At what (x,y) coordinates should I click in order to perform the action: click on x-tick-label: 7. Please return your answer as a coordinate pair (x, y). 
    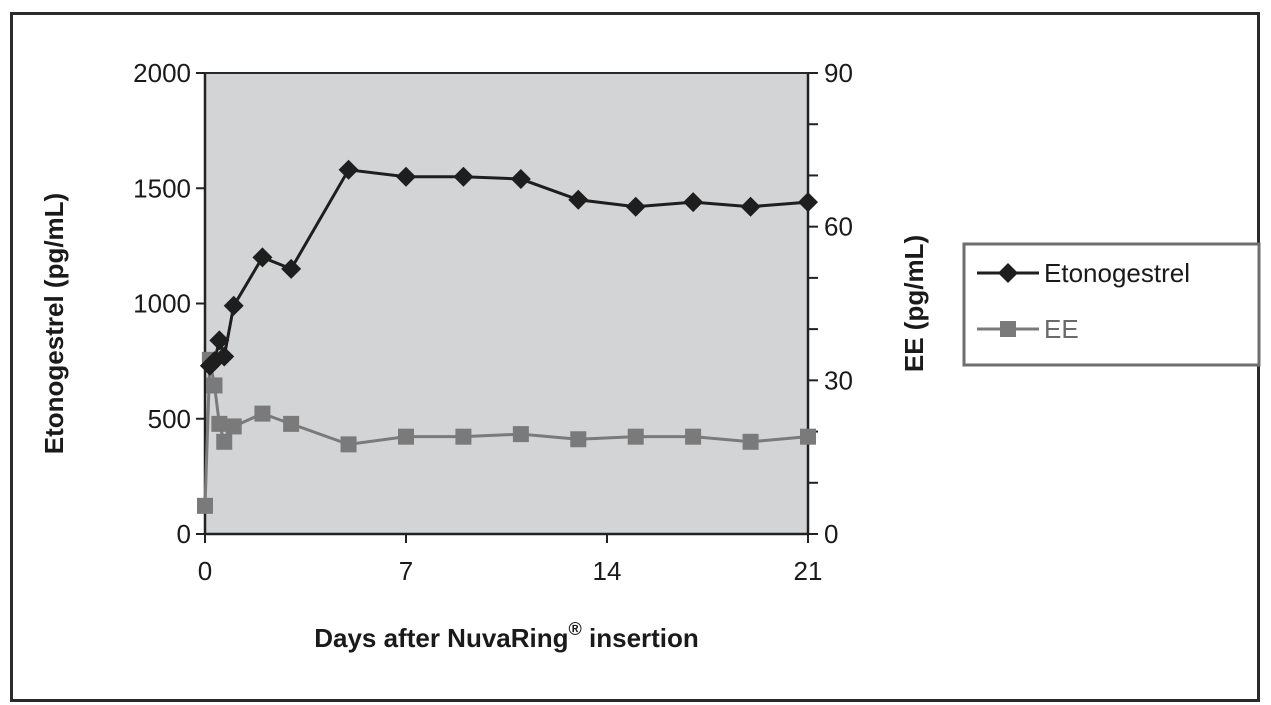
    Looking at the image, I should click on (406, 571).